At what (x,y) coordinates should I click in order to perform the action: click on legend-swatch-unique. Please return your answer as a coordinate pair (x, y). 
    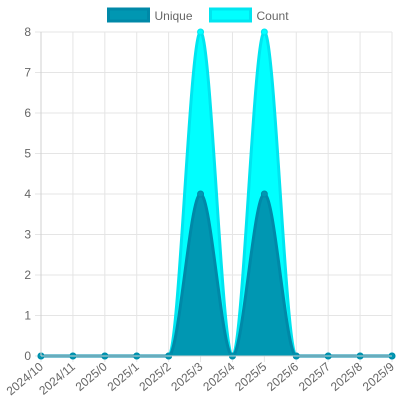
    Looking at the image, I should click on (128, 15).